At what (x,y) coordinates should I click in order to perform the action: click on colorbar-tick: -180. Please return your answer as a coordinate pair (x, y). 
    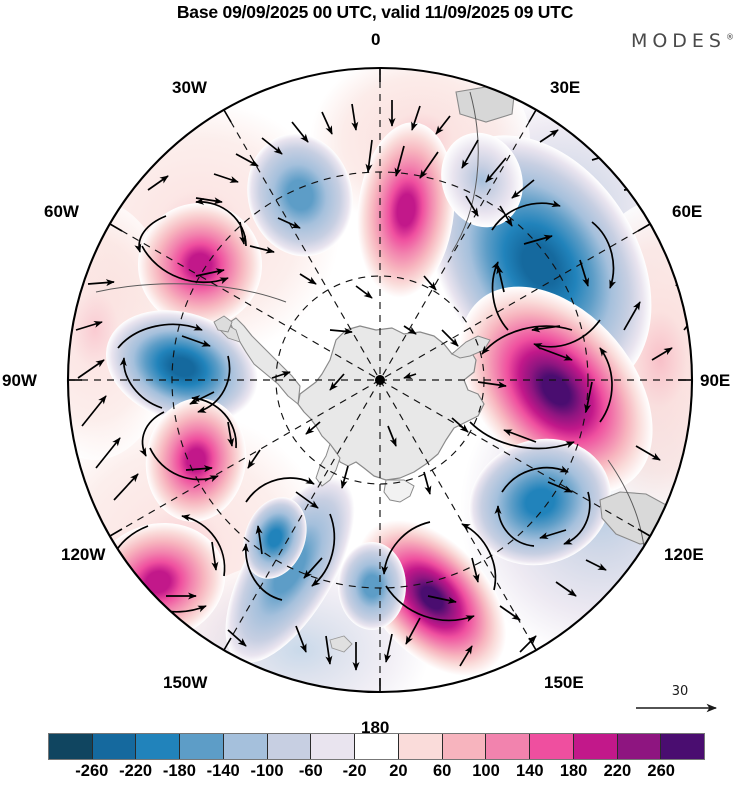
    Looking at the image, I should click on (179, 771).